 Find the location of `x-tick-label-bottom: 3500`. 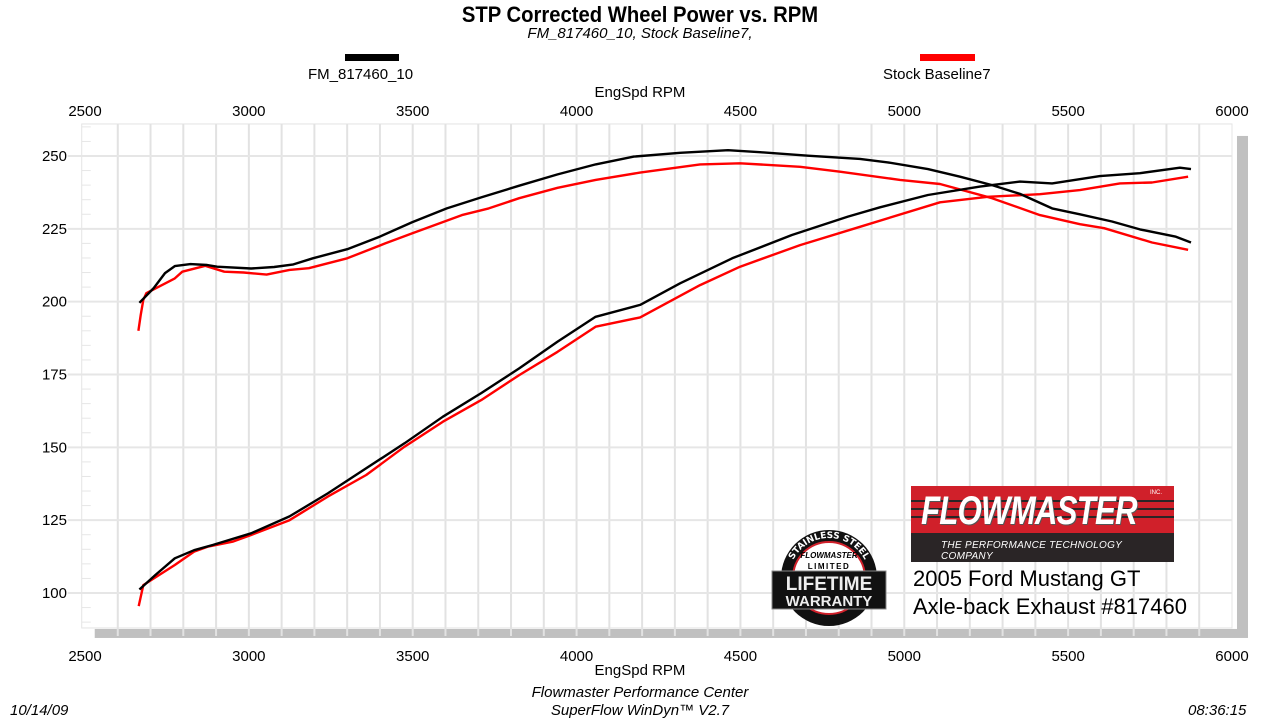

x-tick-label-bottom: 3500 is located at coordinates (412, 656).